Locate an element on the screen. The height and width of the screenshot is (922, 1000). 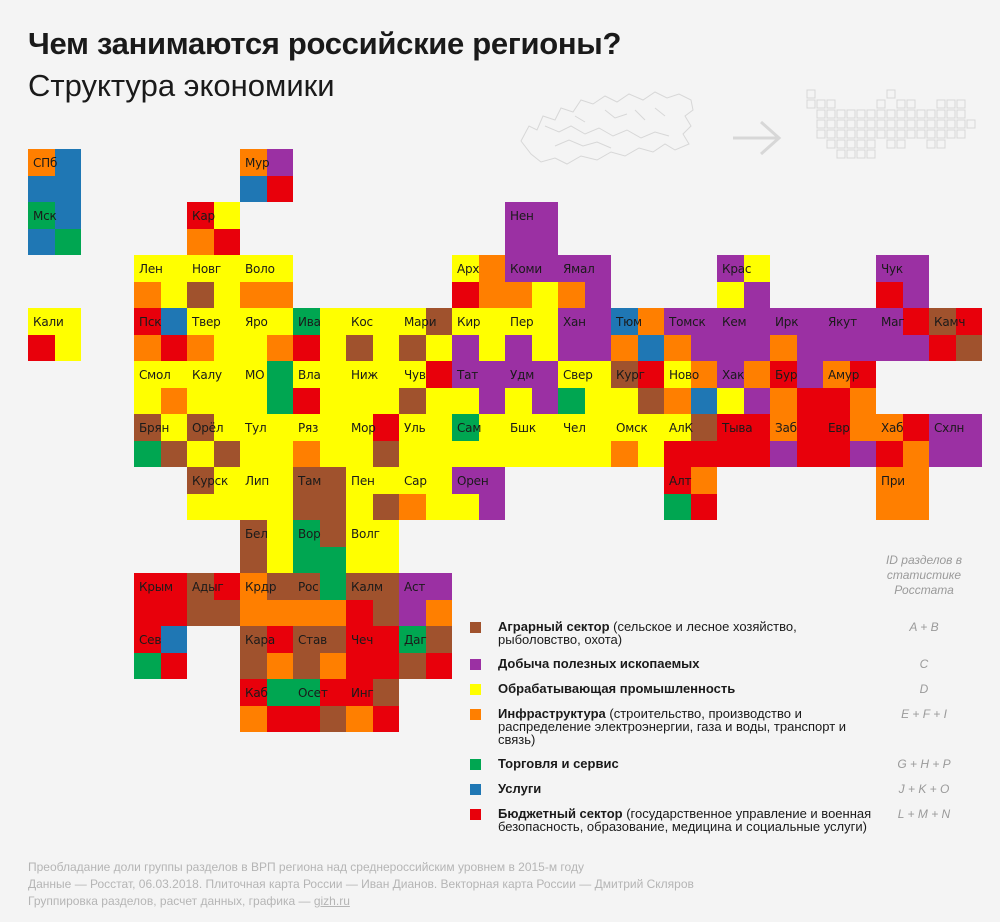
region-tile: Кос is located at coordinates (372, 334).